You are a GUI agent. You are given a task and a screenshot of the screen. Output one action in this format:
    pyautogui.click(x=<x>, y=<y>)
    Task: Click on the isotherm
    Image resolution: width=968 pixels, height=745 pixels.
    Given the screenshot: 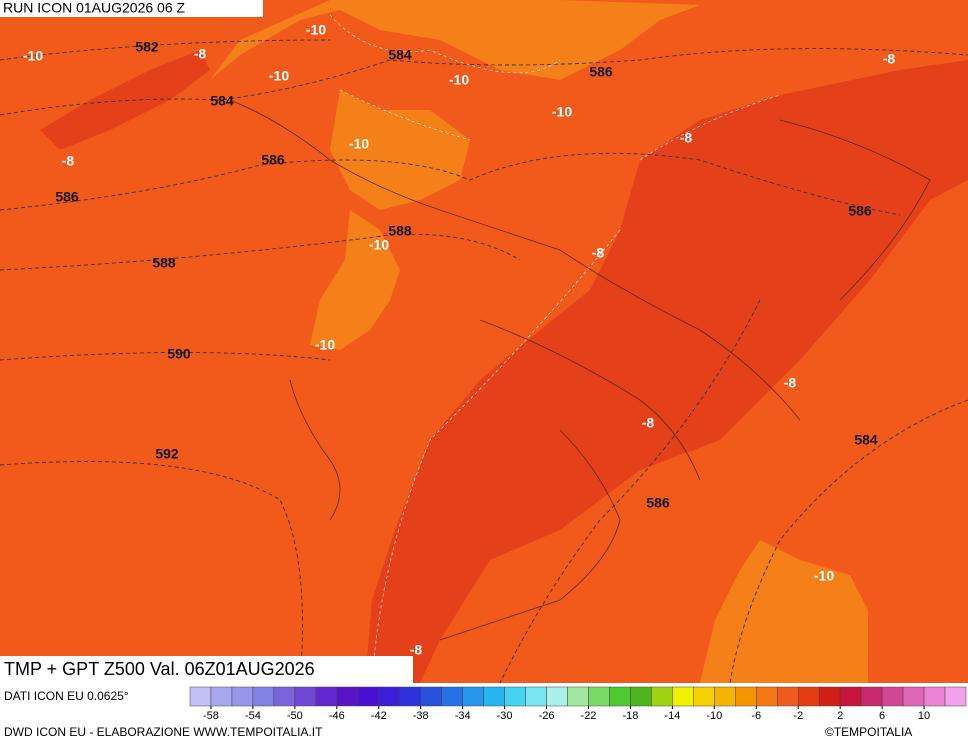 What is the action you would take?
    pyautogui.click(x=445, y=77)
    